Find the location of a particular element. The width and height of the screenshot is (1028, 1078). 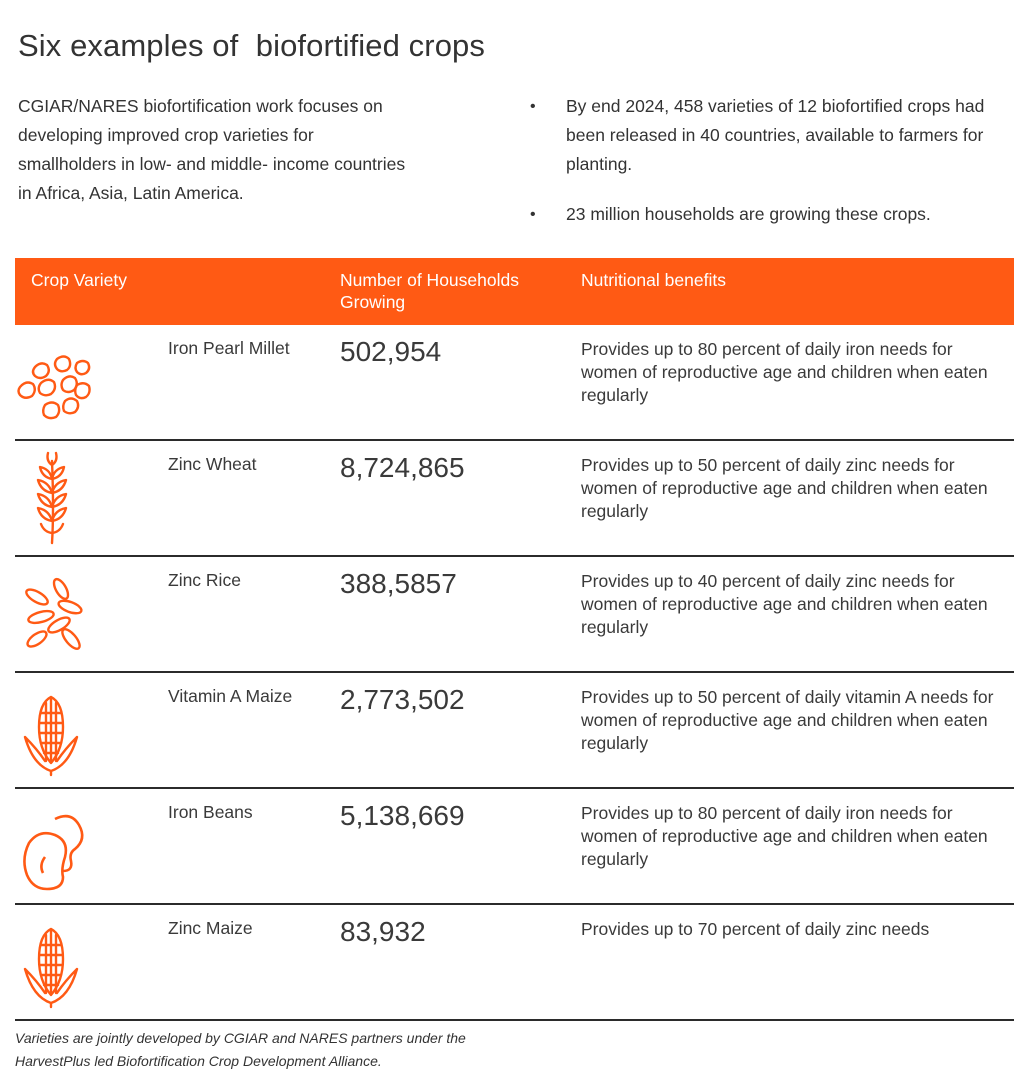

households-count: 2,773,502 is located at coordinates (402, 699).